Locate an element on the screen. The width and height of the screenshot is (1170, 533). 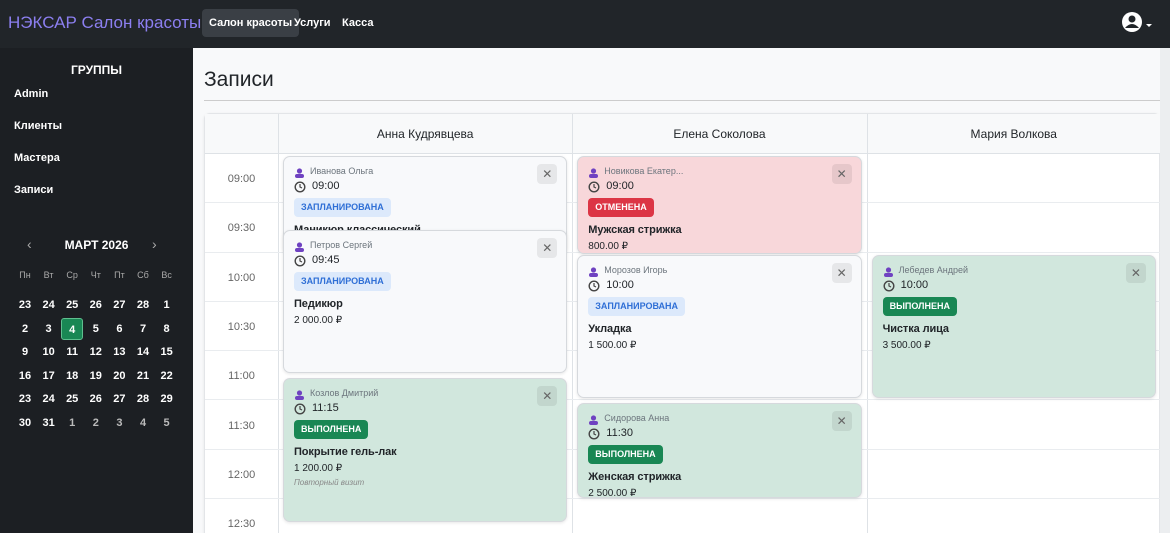
weekday: Чт is located at coordinates (95, 275).